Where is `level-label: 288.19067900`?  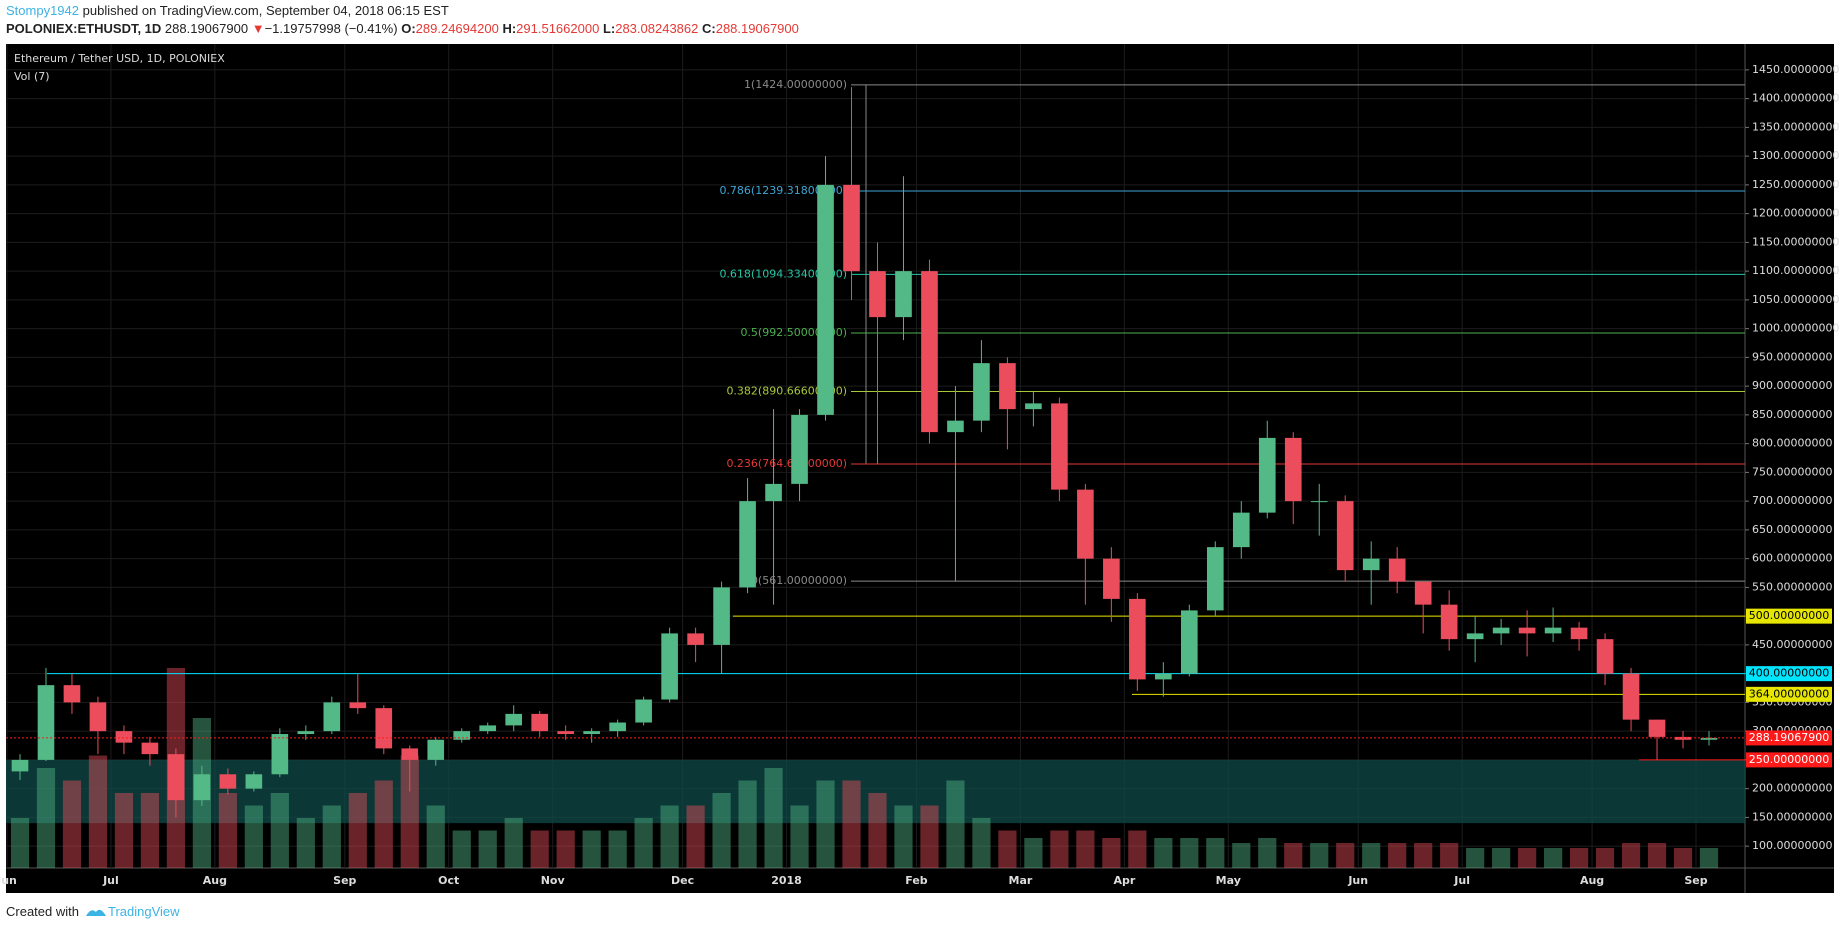
level-label: 288.19067900 is located at coordinates (1789, 737).